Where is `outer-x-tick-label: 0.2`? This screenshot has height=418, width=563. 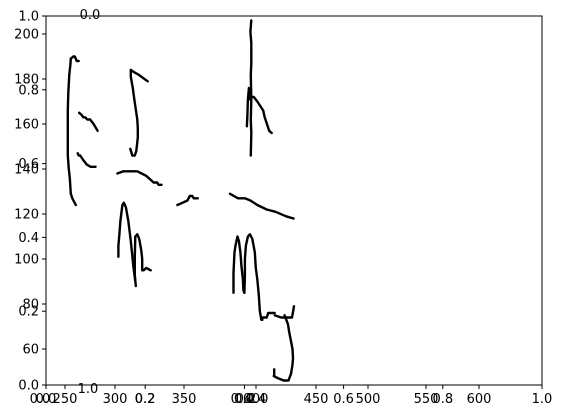
outer-x-tick-label: 0.2 is located at coordinates (145, 399).